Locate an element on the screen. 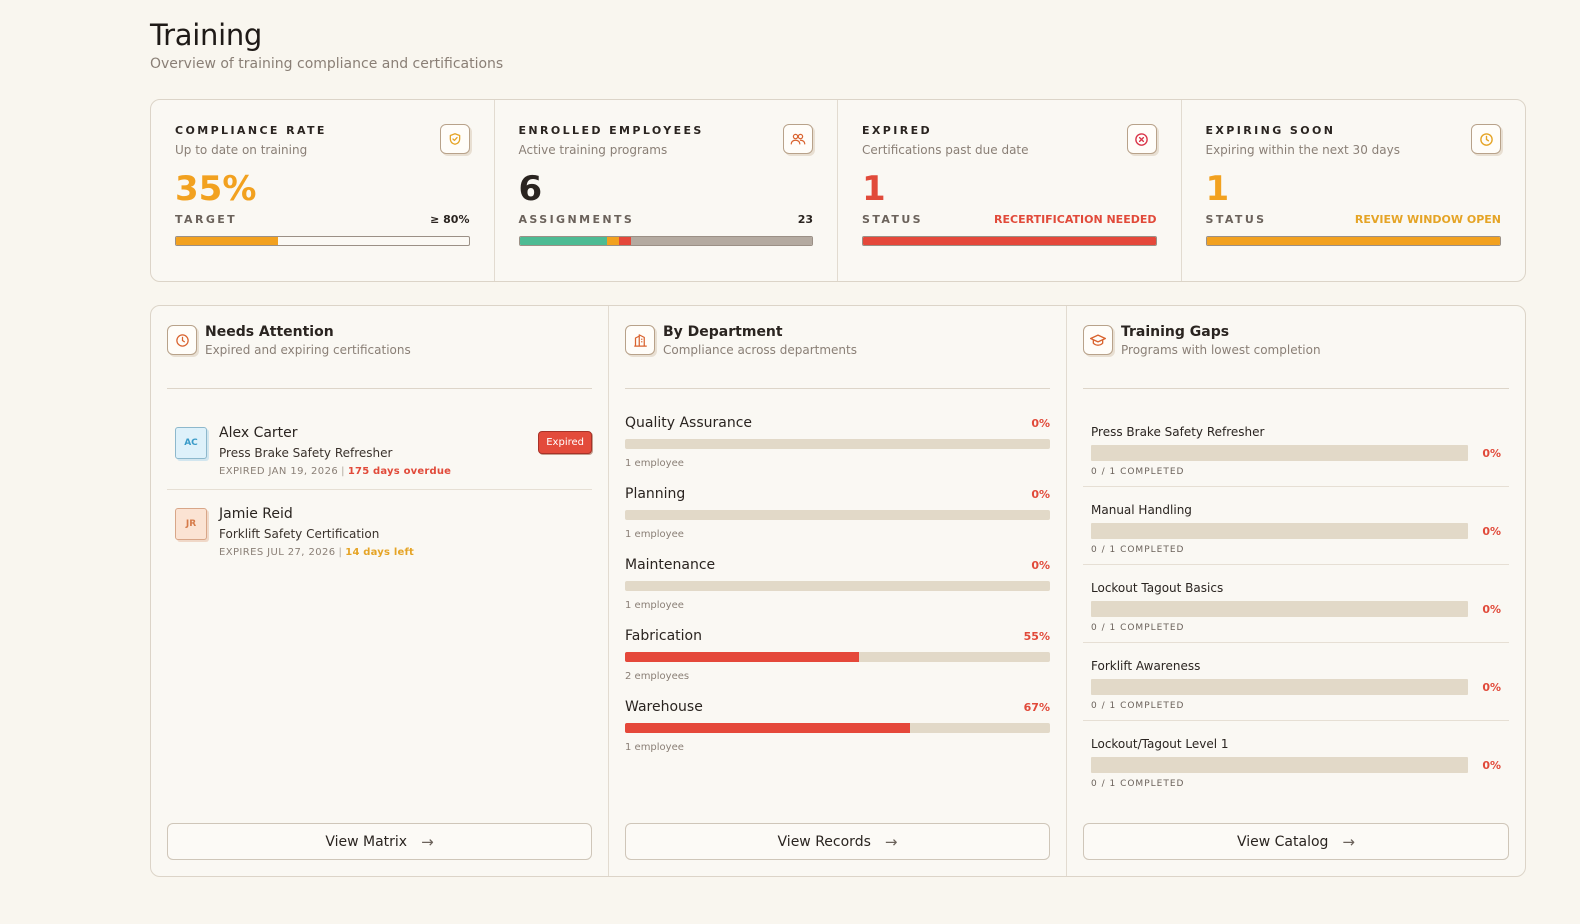  training-gap-row: Lockout Tagout Basics 0% 0 / 1 COMPLETED is located at coordinates (1296, 604).